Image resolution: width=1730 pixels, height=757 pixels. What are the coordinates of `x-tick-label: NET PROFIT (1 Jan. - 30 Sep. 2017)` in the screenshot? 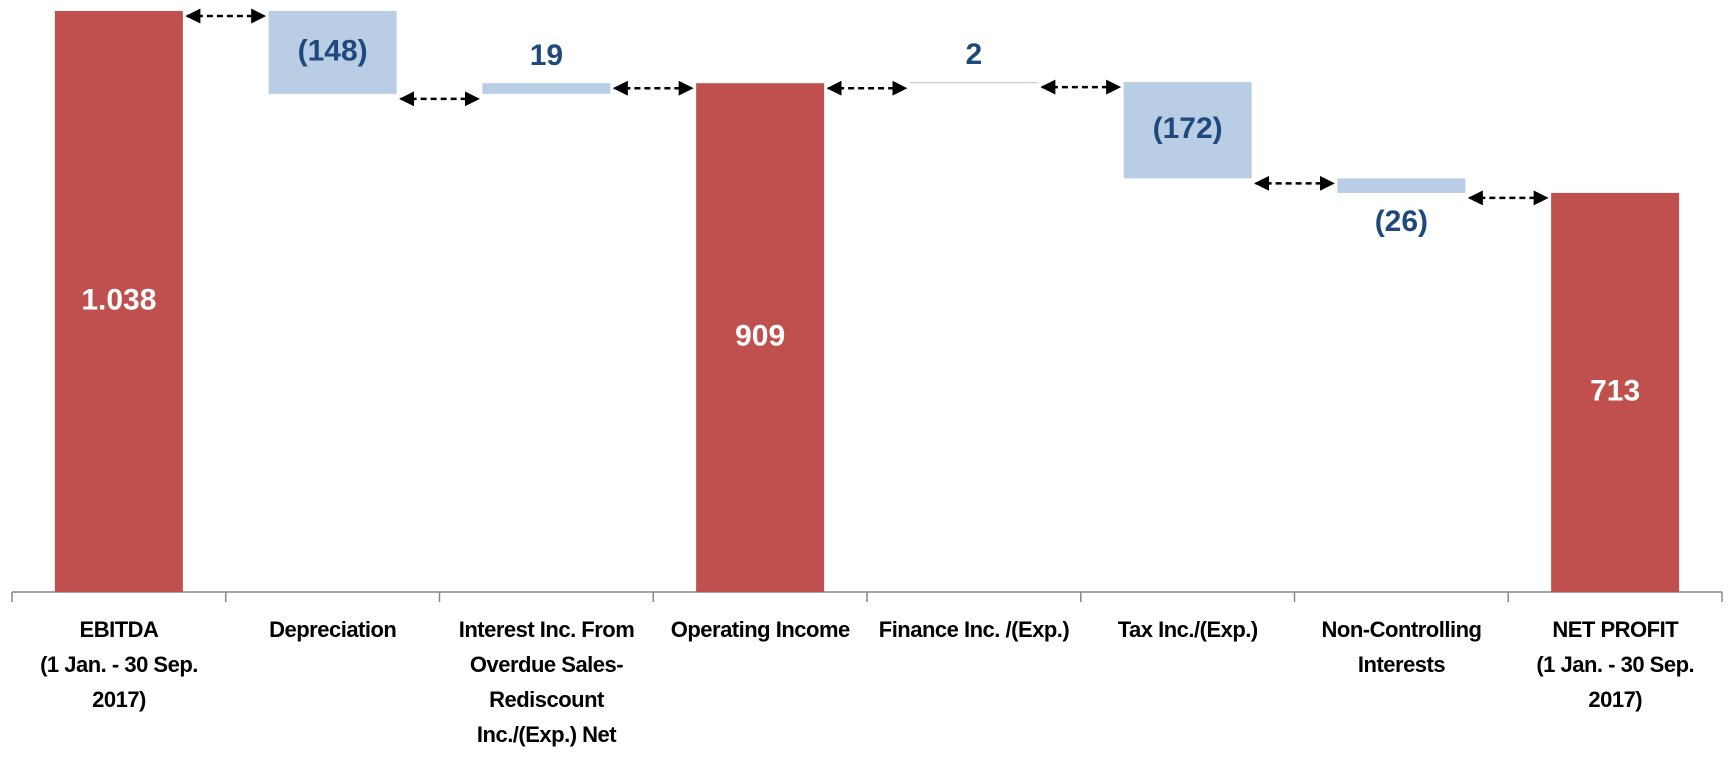 It's located at (1615, 664).